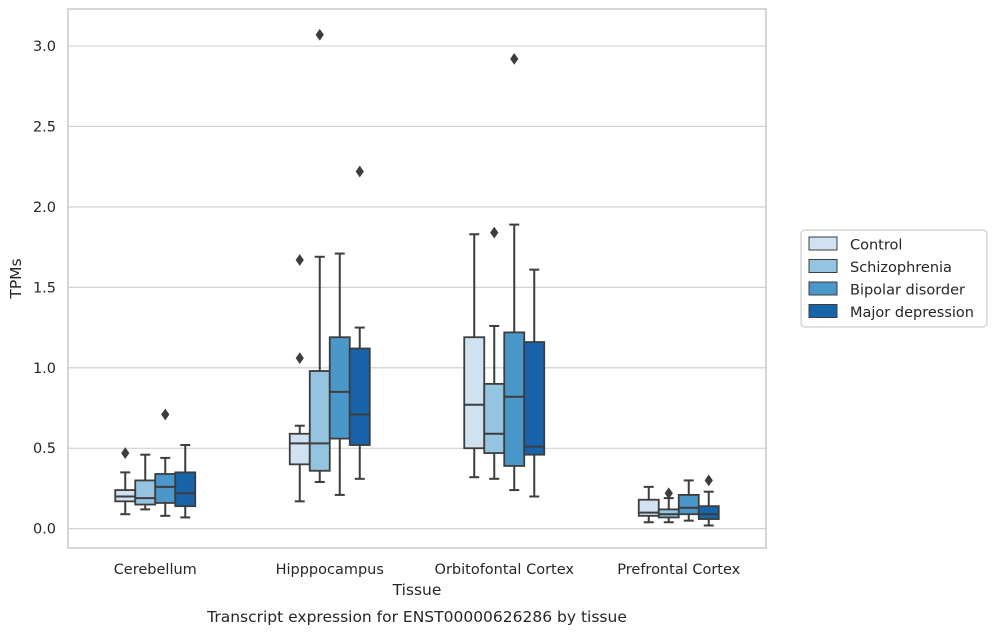 The image size is (997, 638). What do you see at coordinates (330, 570) in the screenshot?
I see `x-tick-label: Hipppocampus` at bounding box center [330, 570].